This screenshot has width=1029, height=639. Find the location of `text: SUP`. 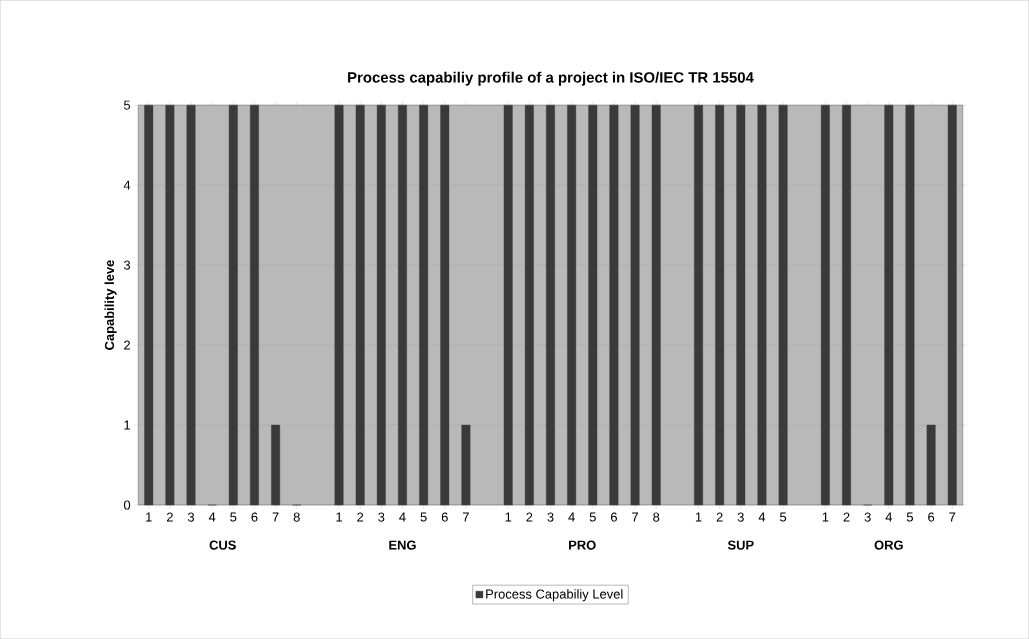

text: SUP is located at coordinates (740, 545).